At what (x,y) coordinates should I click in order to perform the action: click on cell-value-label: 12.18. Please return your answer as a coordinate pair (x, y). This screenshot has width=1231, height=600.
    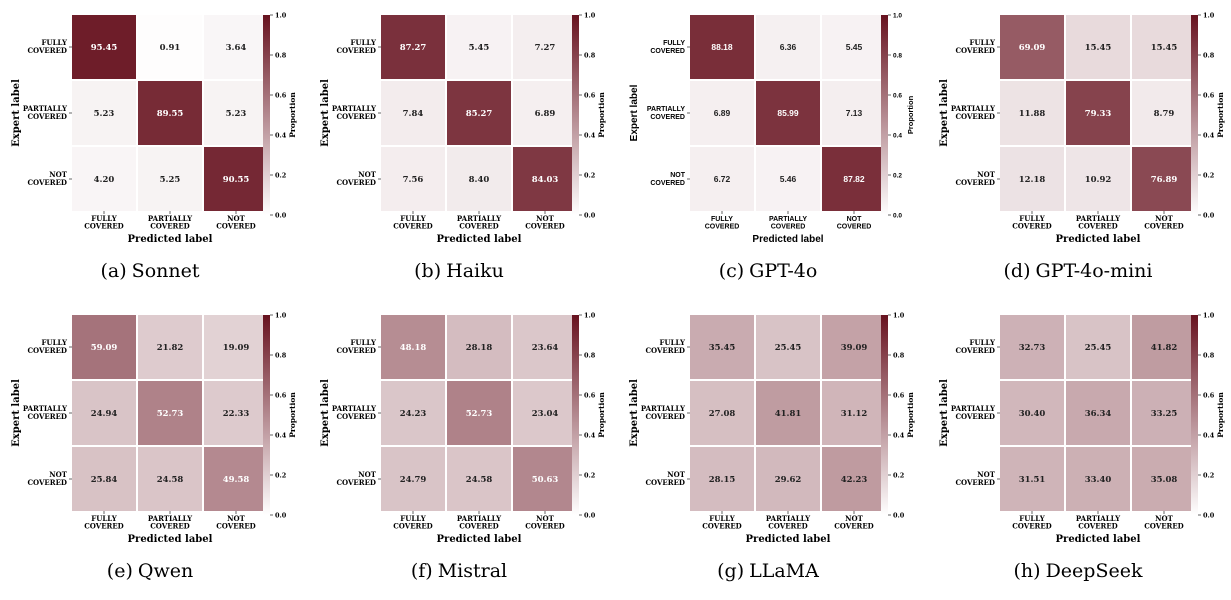
    Looking at the image, I should click on (1032, 180).